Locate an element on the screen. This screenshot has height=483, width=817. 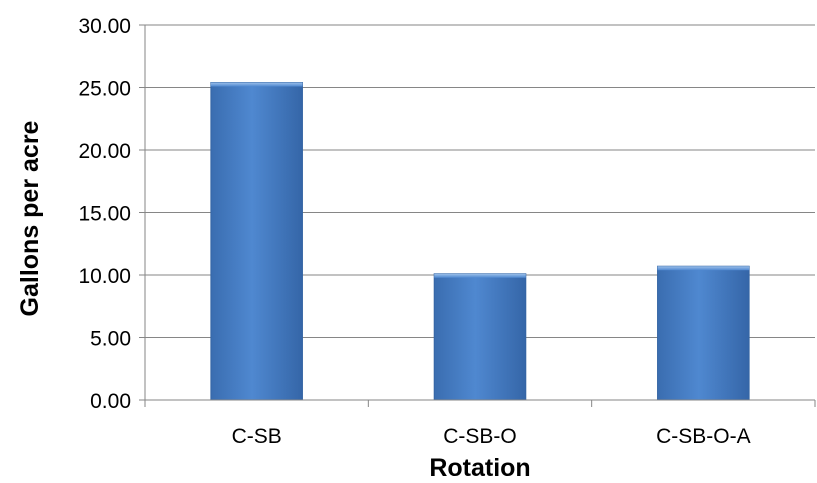
y-tick-label: 10.00 is located at coordinates (104, 276).